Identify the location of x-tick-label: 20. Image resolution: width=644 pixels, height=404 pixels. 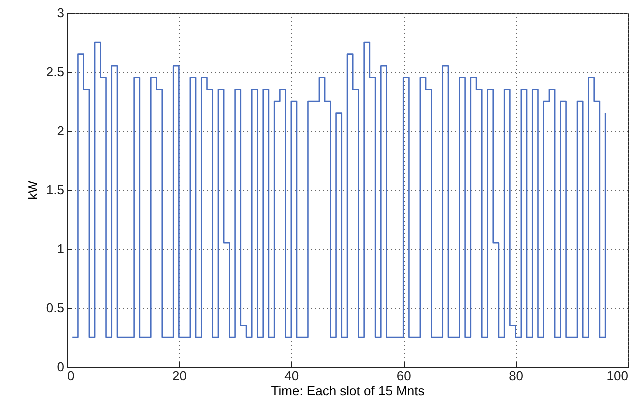
(179, 376).